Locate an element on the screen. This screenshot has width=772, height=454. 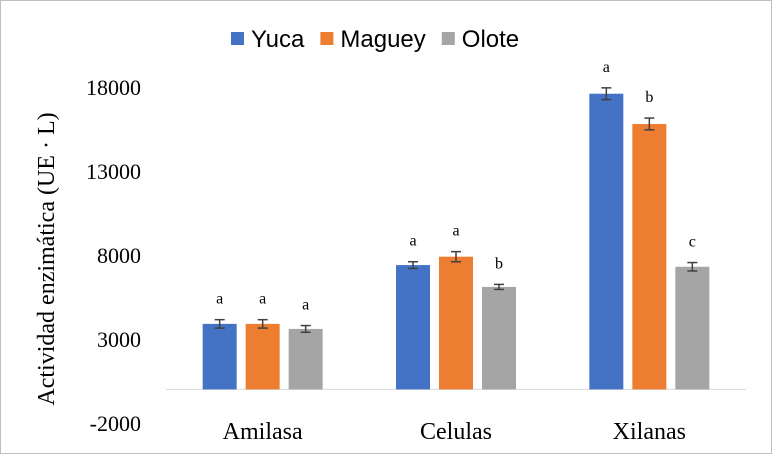
bar-maguey-amilasa is located at coordinates (262, 356).